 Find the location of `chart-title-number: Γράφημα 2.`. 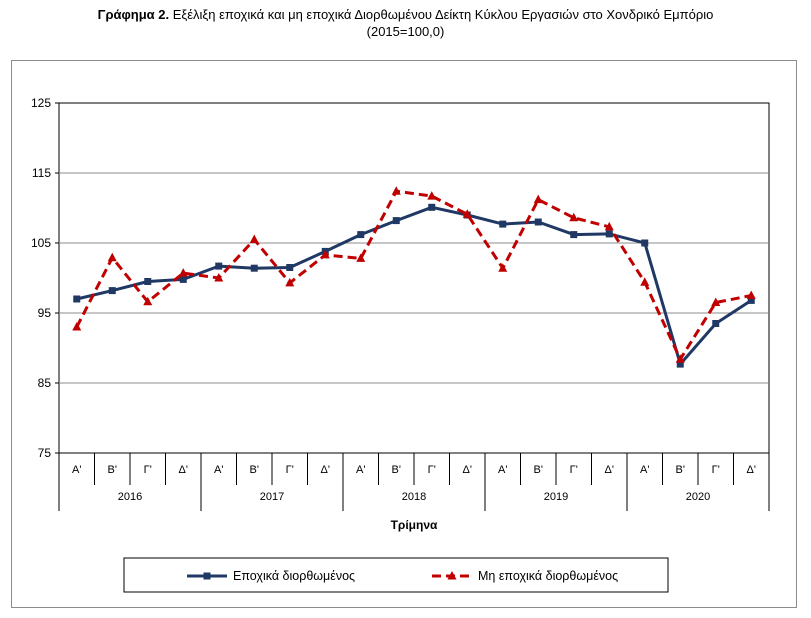

chart-title-number: Γράφημα 2. is located at coordinates (133, 14).